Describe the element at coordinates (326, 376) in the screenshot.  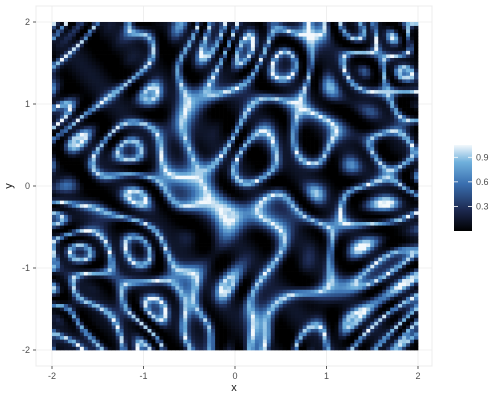
I see `x-tick-label: 1` at that location.